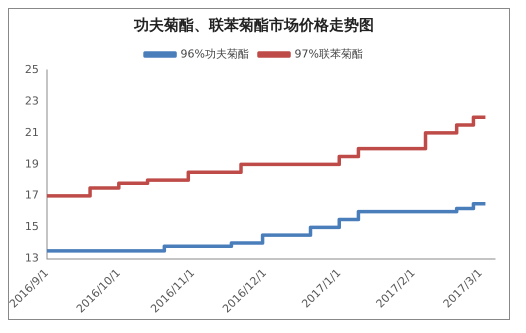 This screenshot has height=333, width=526. Describe the element at coordinates (31, 258) in the screenshot. I see `y-tick-label: 13` at that location.